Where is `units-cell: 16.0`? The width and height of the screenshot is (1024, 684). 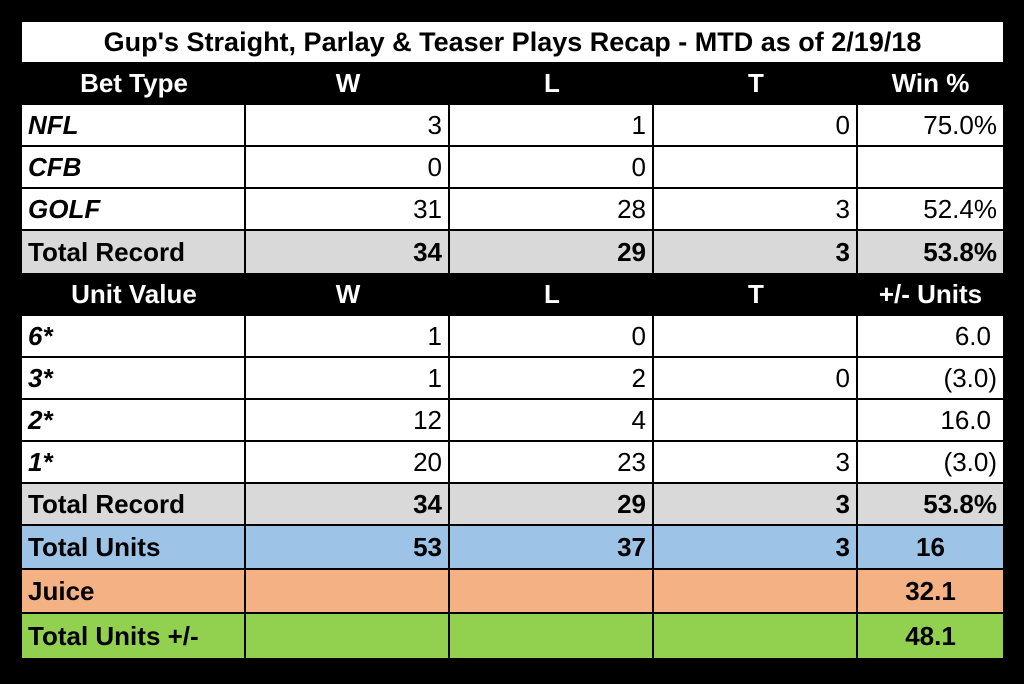
units-cell: 16.0 is located at coordinates (965, 419).